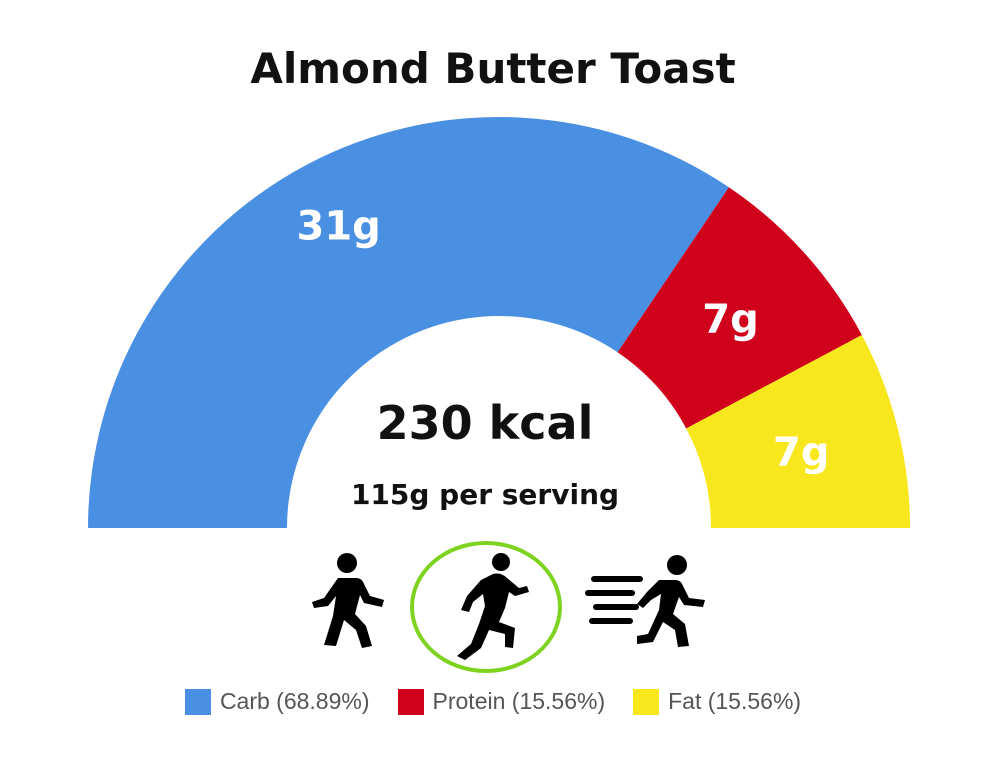  Describe the element at coordinates (294, 701) in the screenshot. I see `legend-label-carb: Carb (68.89%)` at that location.